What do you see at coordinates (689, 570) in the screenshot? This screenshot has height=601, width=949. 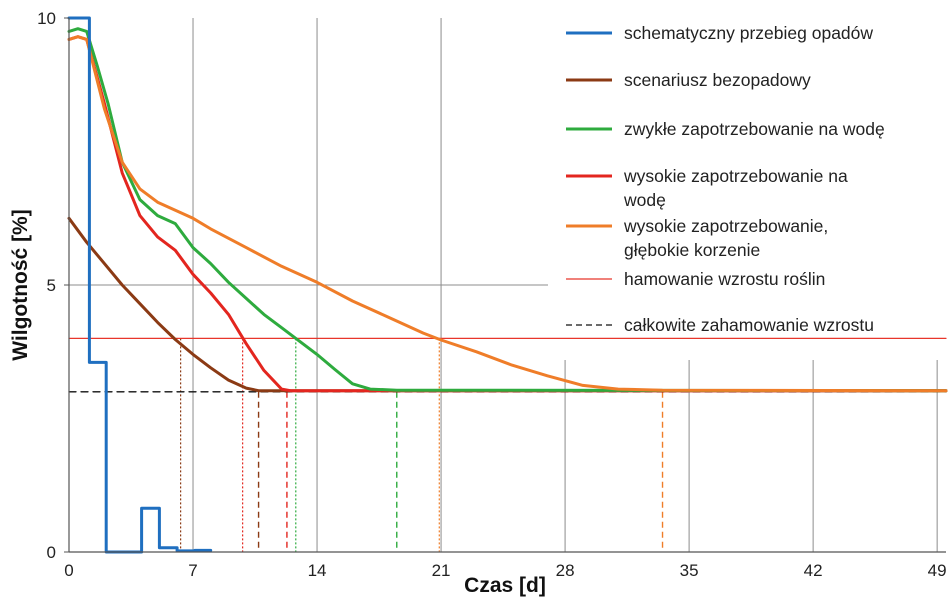 I see `x-tick-label-35: 35` at bounding box center [689, 570].